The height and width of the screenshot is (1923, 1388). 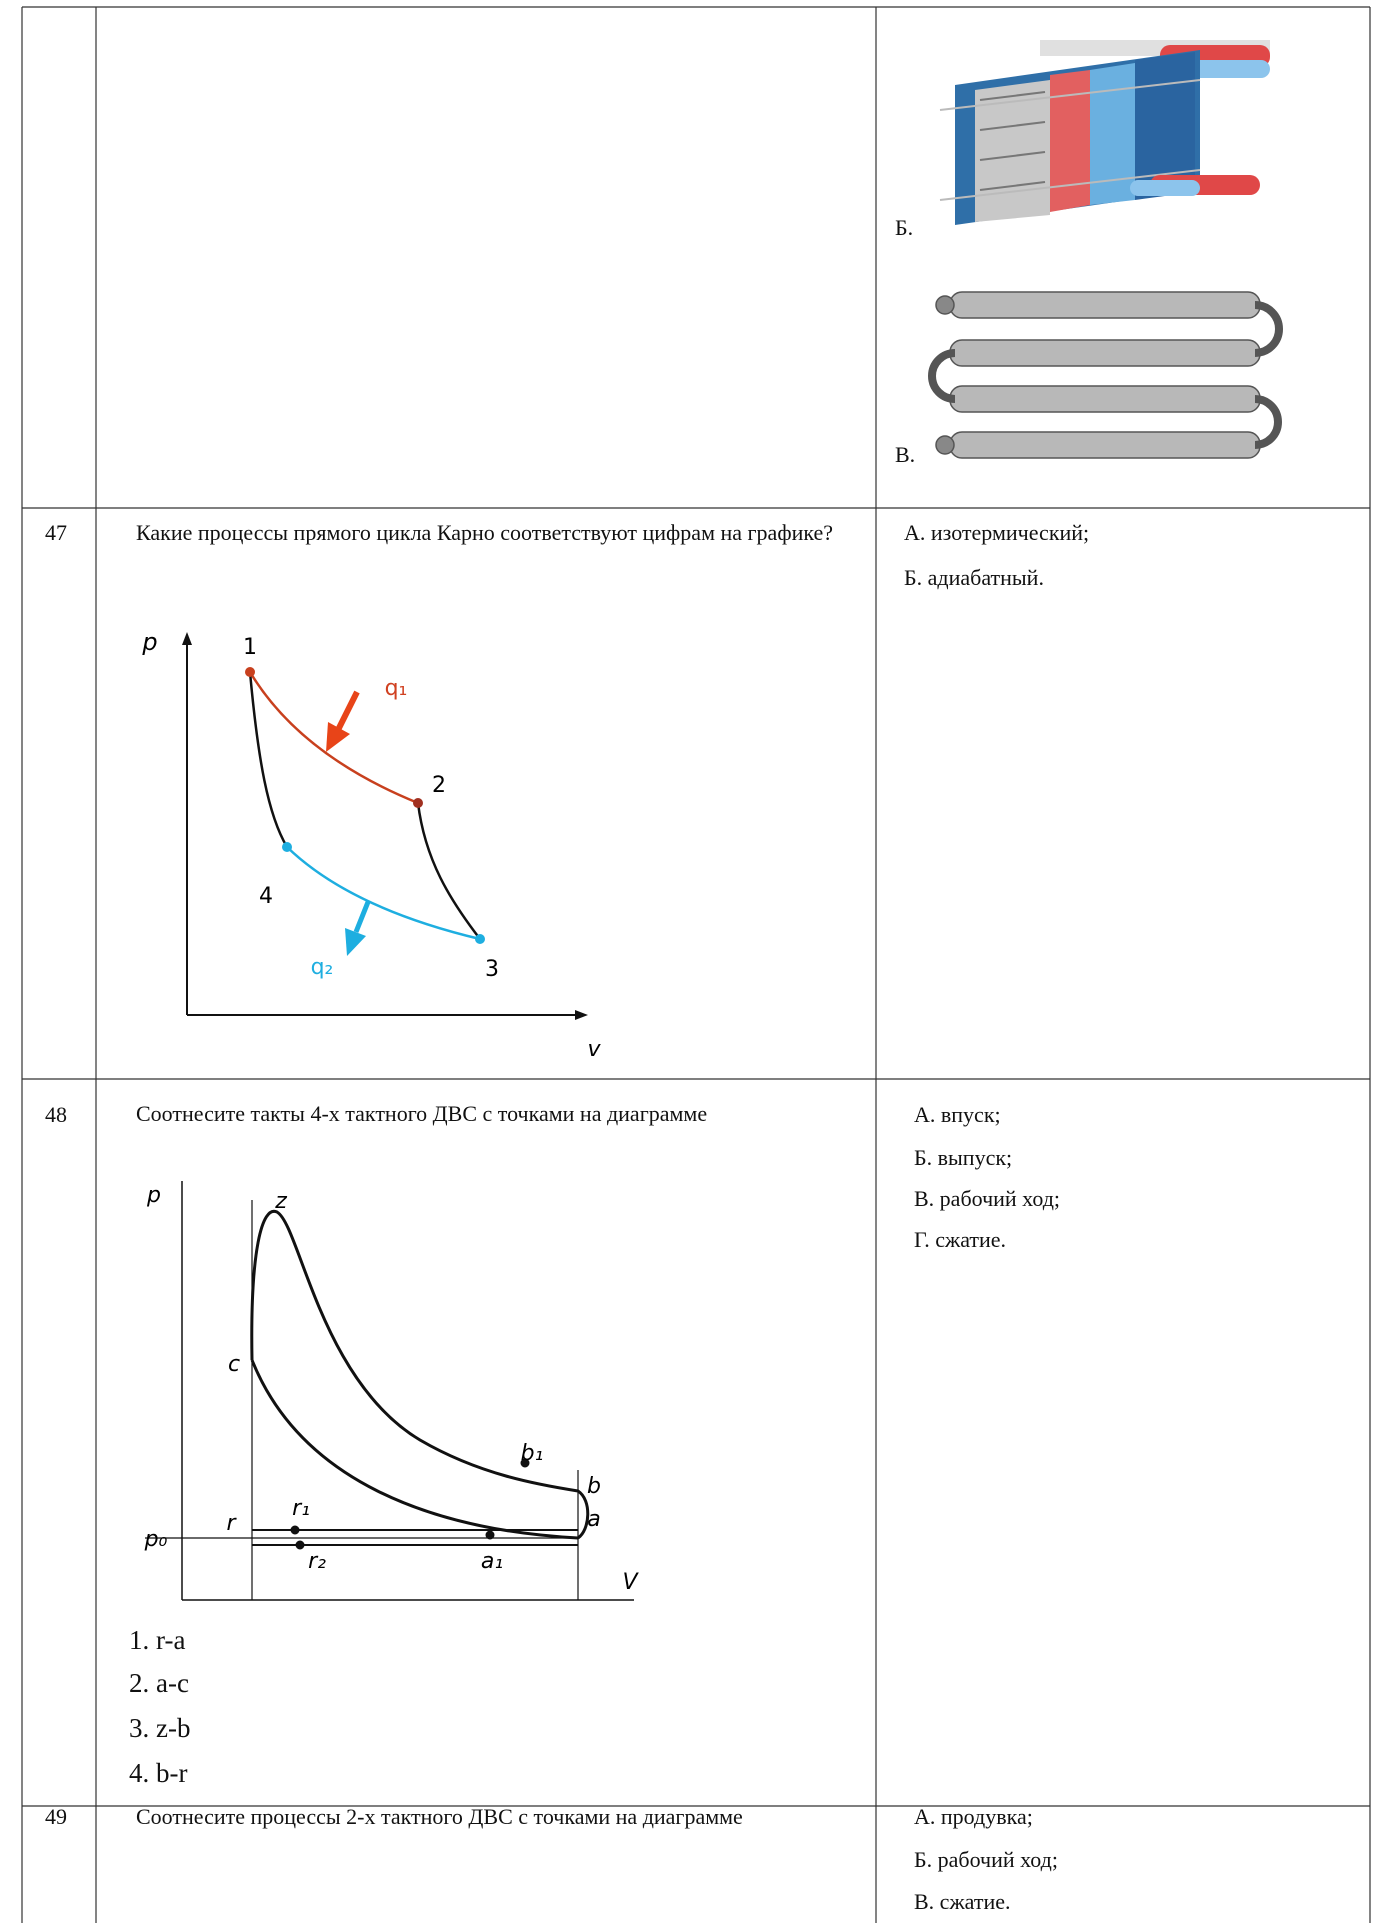 I want to click on diagram-label: a, so click(x=593, y=1519).